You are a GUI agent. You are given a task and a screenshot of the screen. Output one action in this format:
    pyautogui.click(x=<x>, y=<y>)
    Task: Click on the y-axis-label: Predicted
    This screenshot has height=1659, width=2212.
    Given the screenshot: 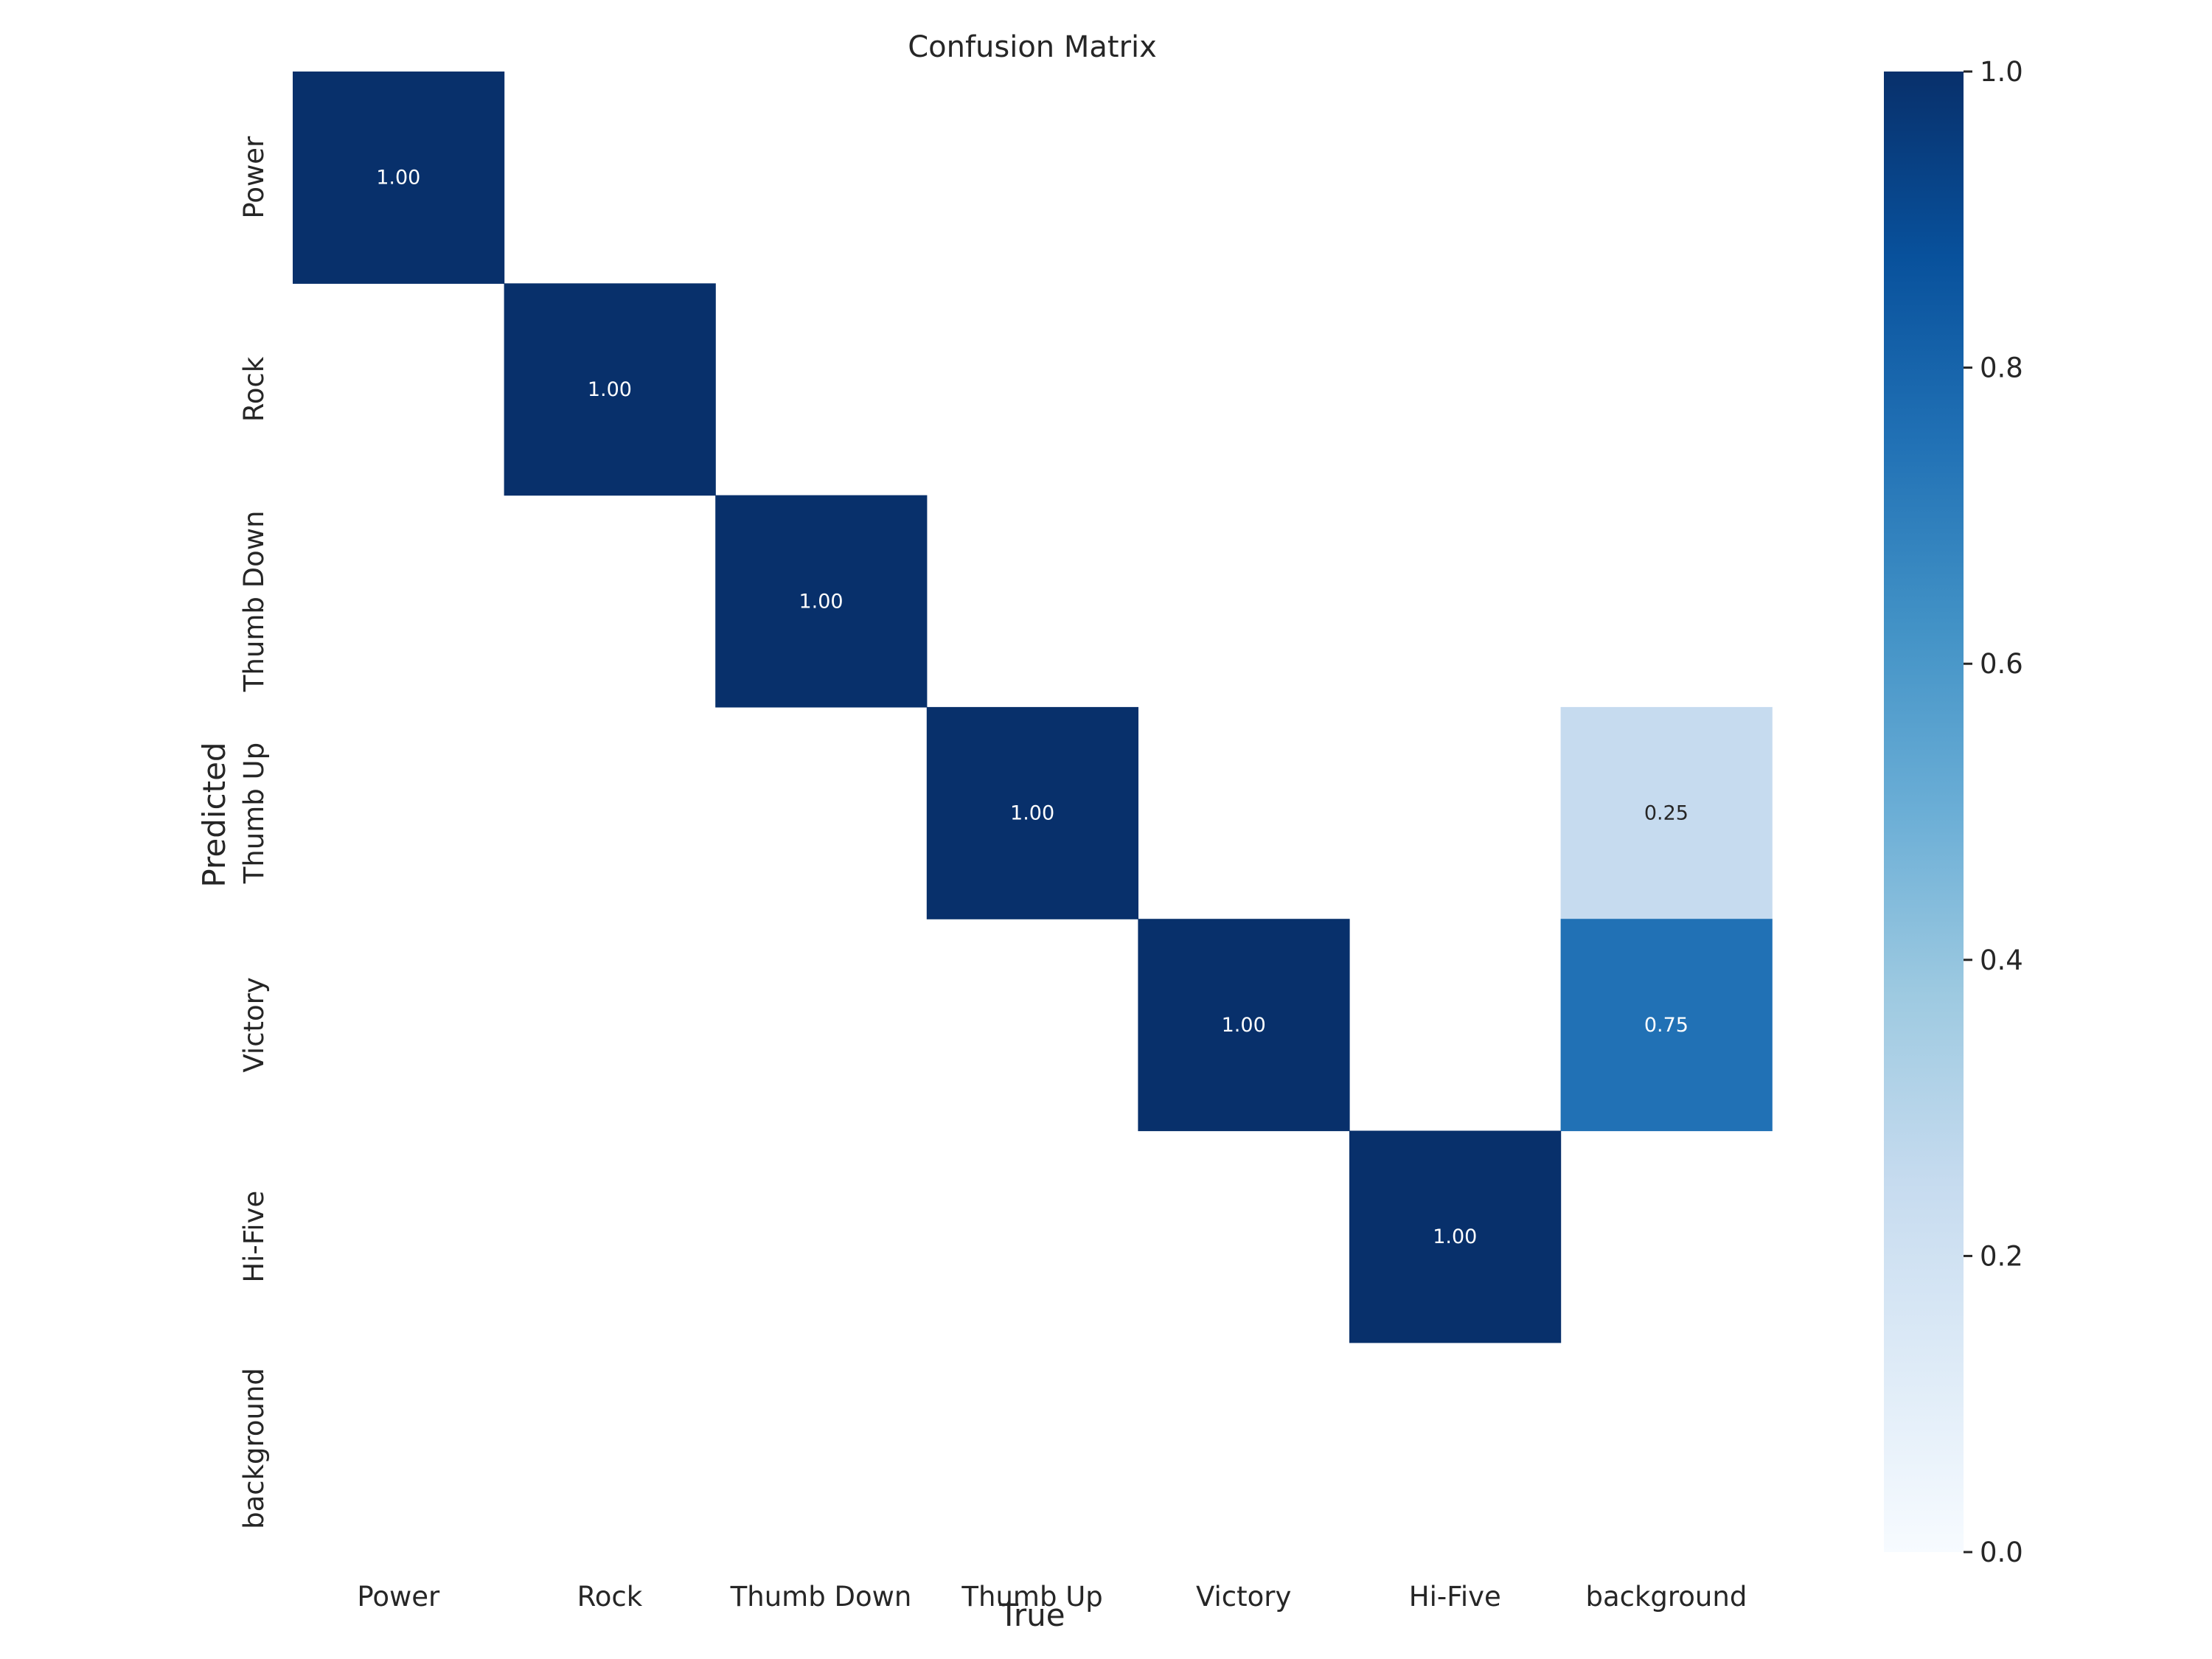 What is the action you would take?
    pyautogui.click(x=214, y=814)
    